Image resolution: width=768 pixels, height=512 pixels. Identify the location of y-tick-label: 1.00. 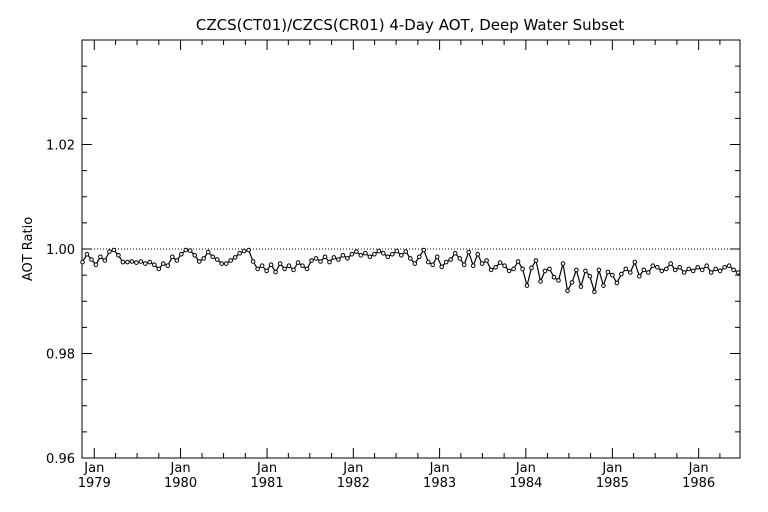
(60, 250).